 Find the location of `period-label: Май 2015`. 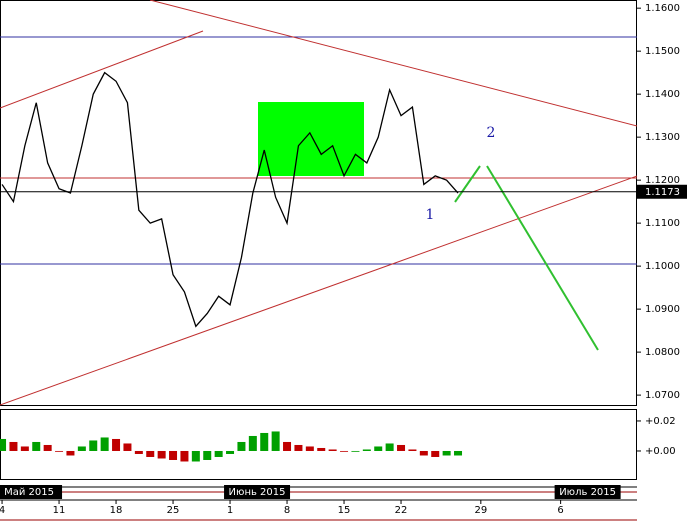

period-label: Май 2015 is located at coordinates (29, 492).